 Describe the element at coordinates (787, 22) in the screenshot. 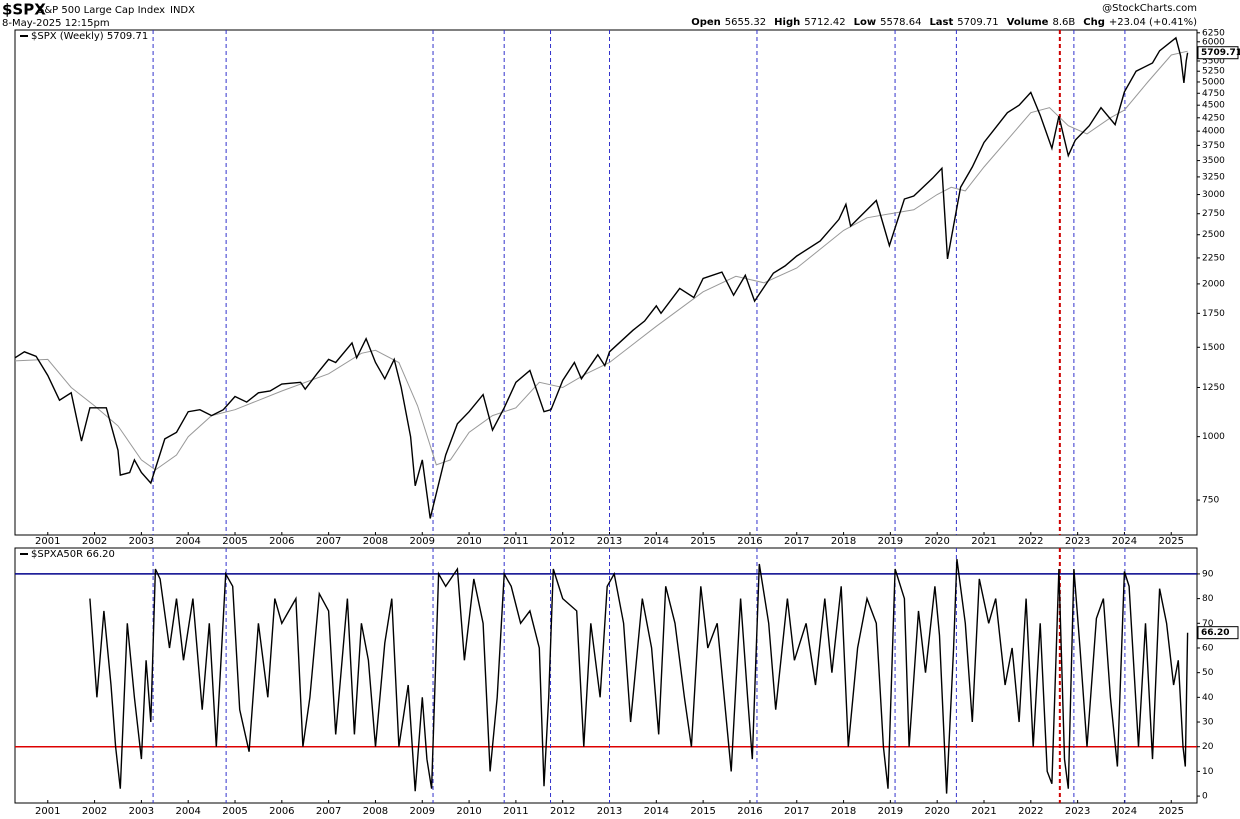

I see `quote-label: High` at that location.